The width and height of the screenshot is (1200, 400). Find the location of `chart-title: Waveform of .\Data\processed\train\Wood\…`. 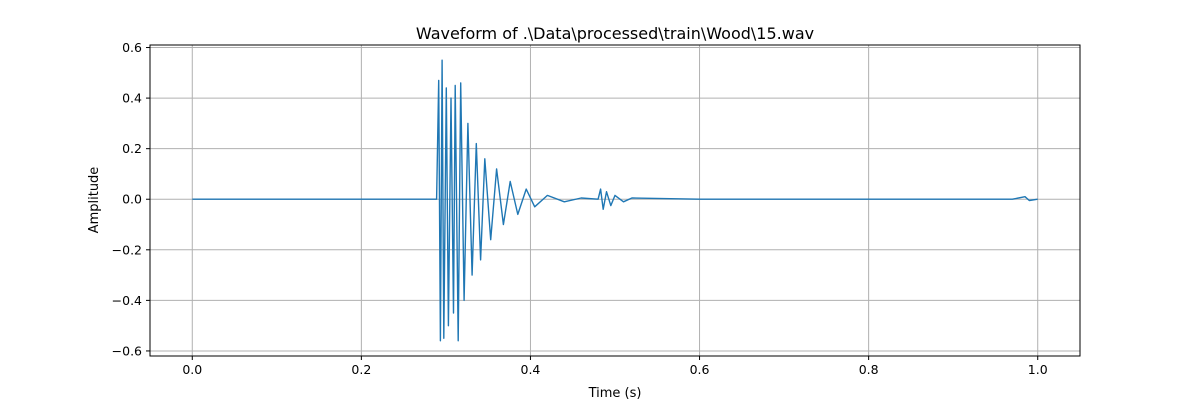

chart-title: Waveform of .\Data\processed\train\Wood\… is located at coordinates (615, 33).